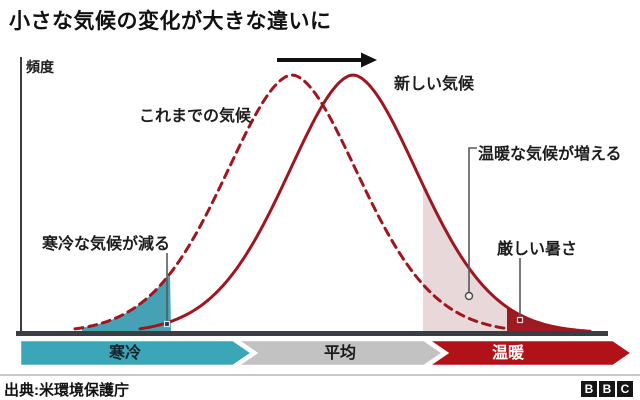  I want to click on less-cold-annotation: 寒冷な気候が減る, so click(106, 244).